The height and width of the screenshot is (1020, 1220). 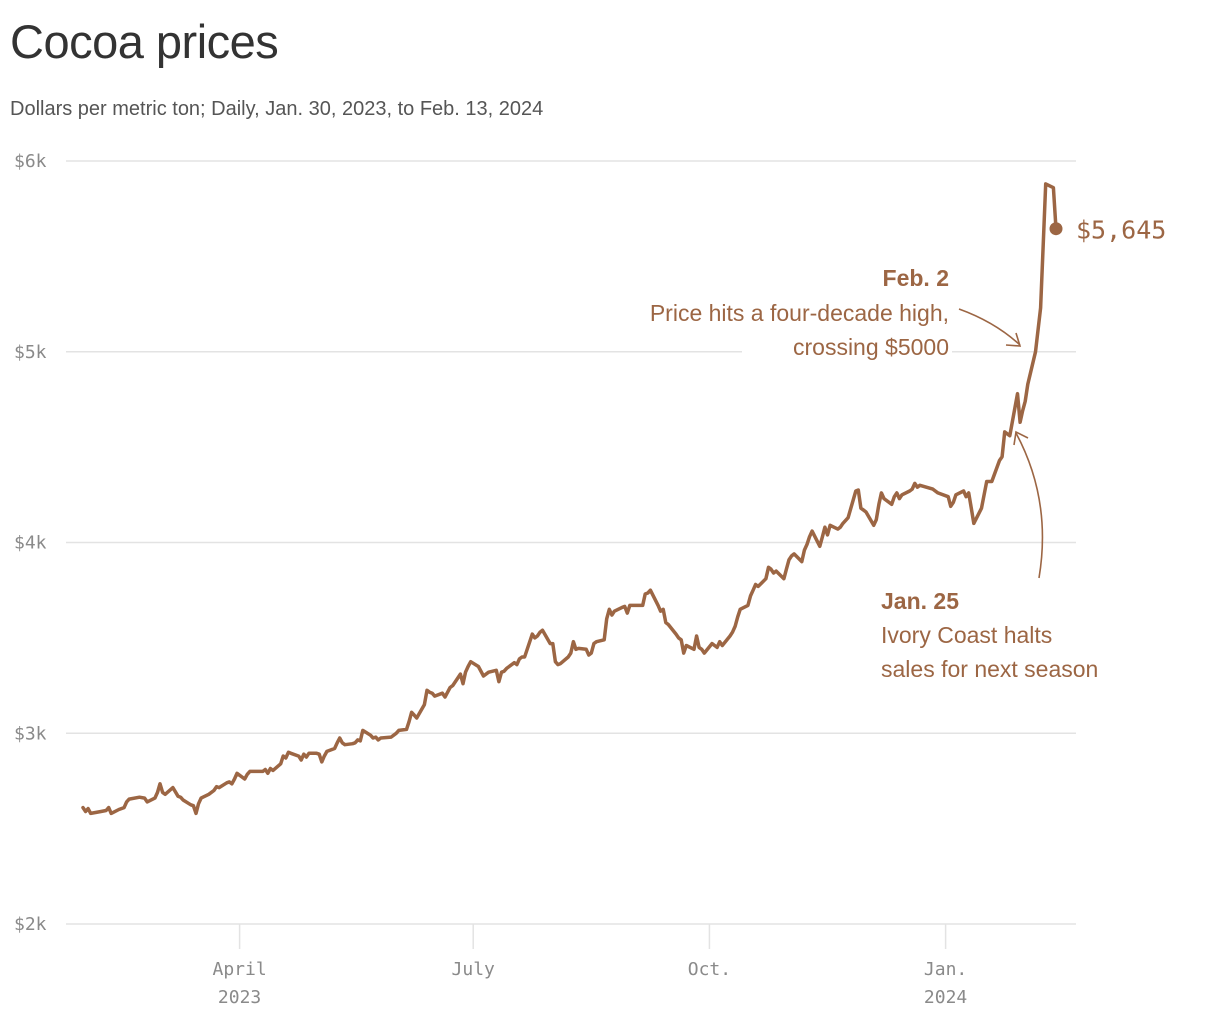 I want to click on annotation-feb-2-mask, so click(x=847, y=348).